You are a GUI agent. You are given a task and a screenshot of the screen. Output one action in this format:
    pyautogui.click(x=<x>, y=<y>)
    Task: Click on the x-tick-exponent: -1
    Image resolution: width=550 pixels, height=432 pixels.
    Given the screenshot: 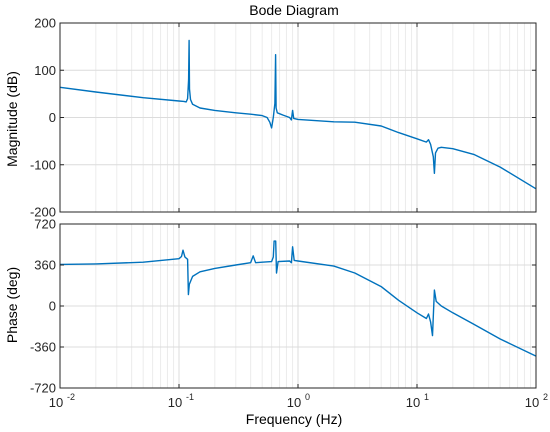 What is the action you would take?
    pyautogui.click(x=190, y=397)
    